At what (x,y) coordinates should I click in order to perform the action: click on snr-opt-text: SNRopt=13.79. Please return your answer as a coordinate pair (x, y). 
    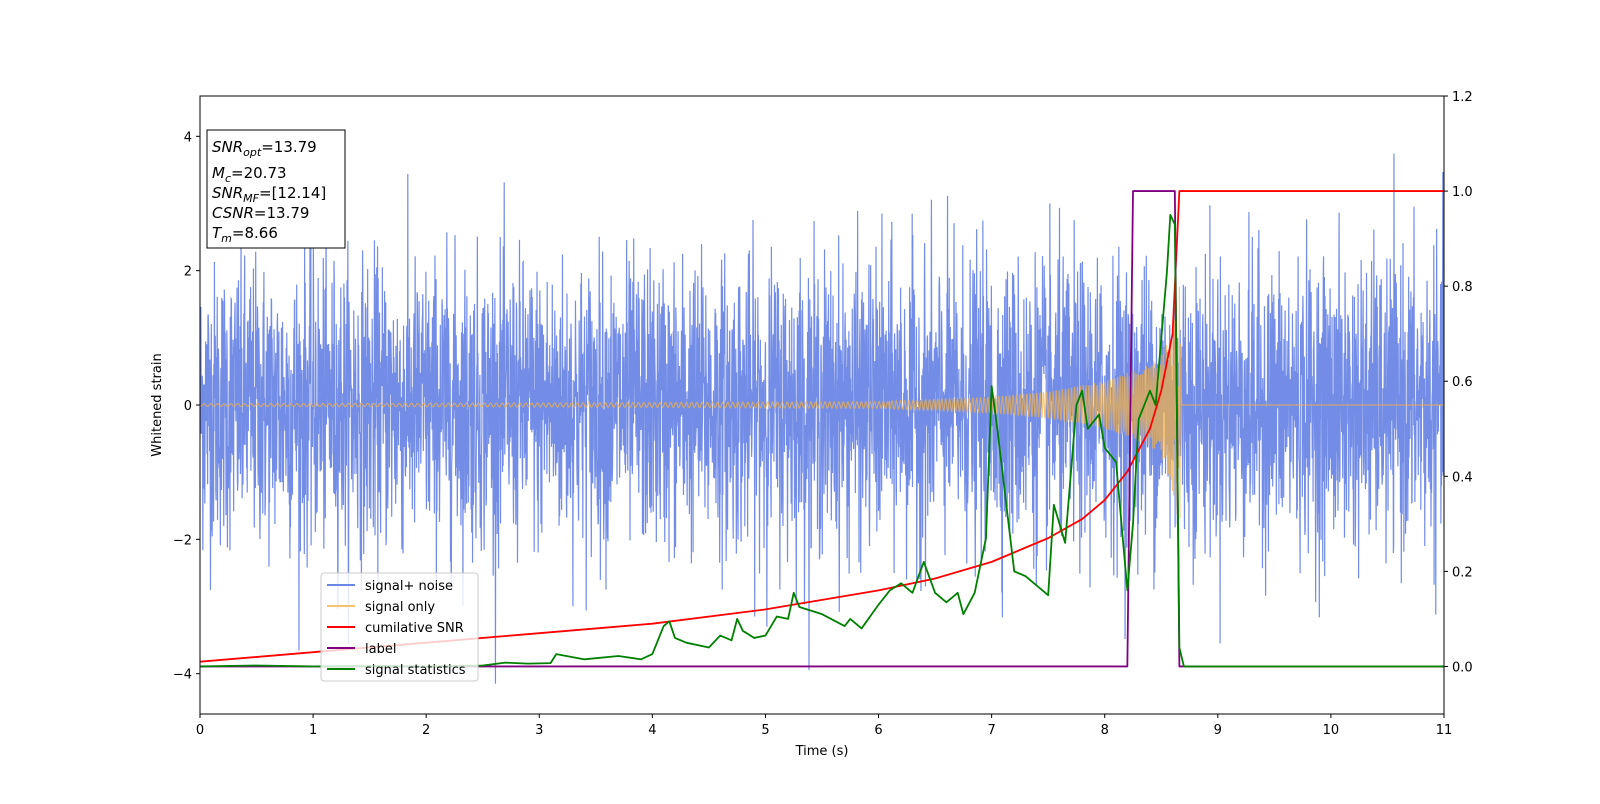
    Looking at the image, I should click on (264, 148).